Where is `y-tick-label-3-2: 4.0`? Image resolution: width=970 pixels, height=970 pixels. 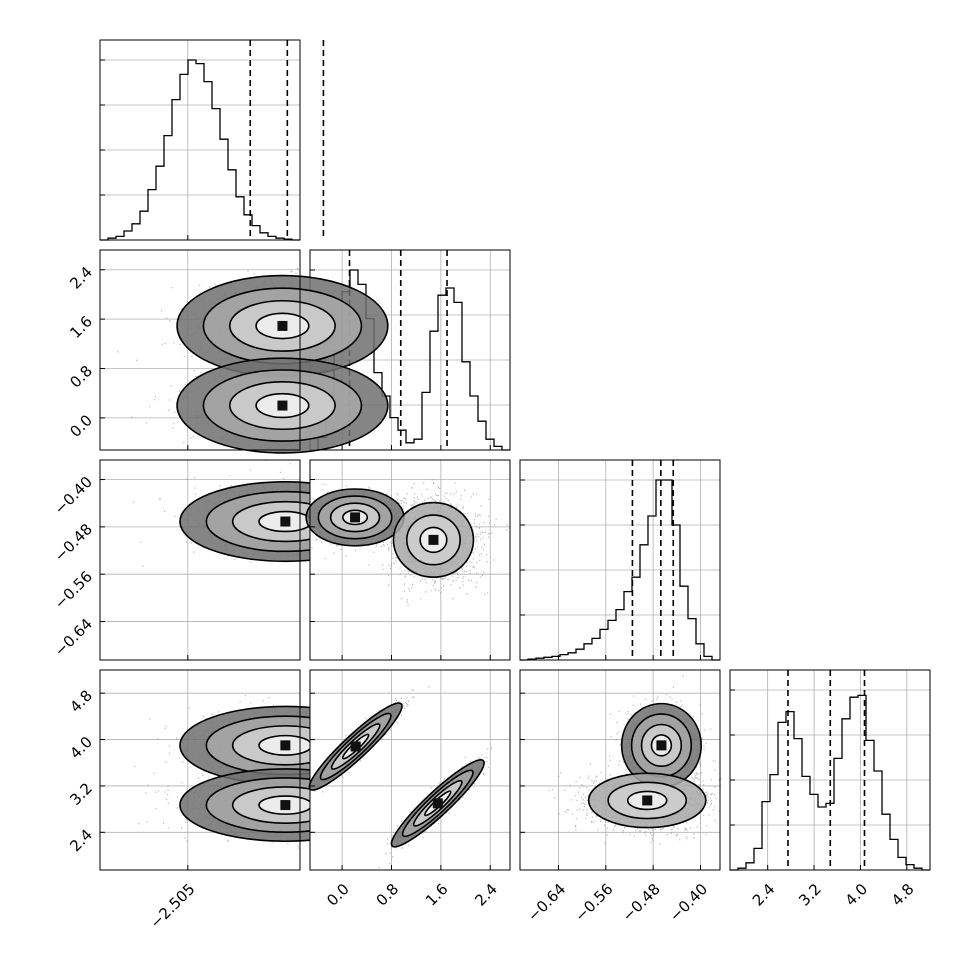 y-tick-label-3-2: 4.0 is located at coordinates (81, 748).